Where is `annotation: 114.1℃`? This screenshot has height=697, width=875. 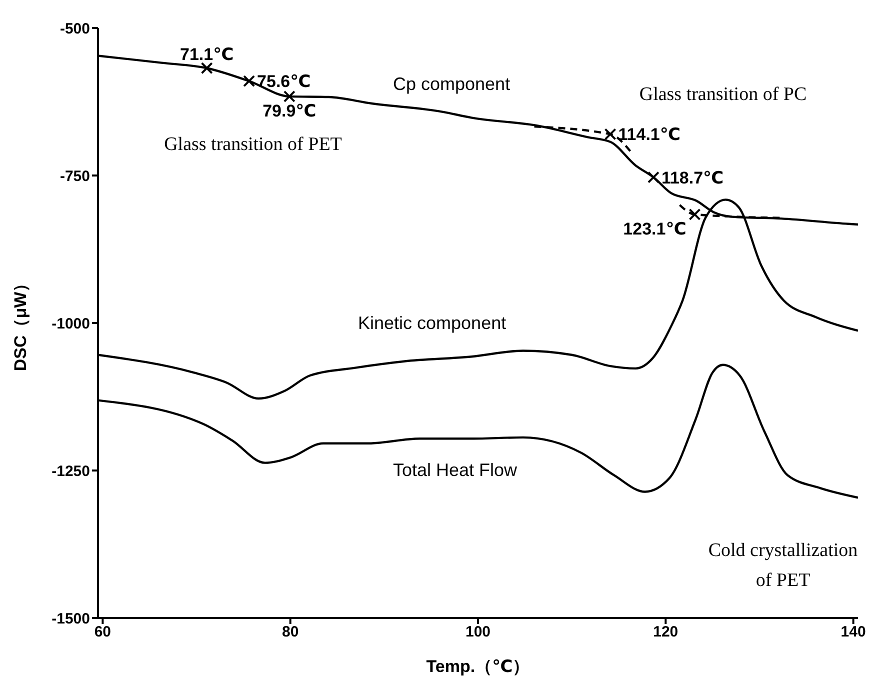
annotation: 114.1℃ is located at coordinates (649, 134).